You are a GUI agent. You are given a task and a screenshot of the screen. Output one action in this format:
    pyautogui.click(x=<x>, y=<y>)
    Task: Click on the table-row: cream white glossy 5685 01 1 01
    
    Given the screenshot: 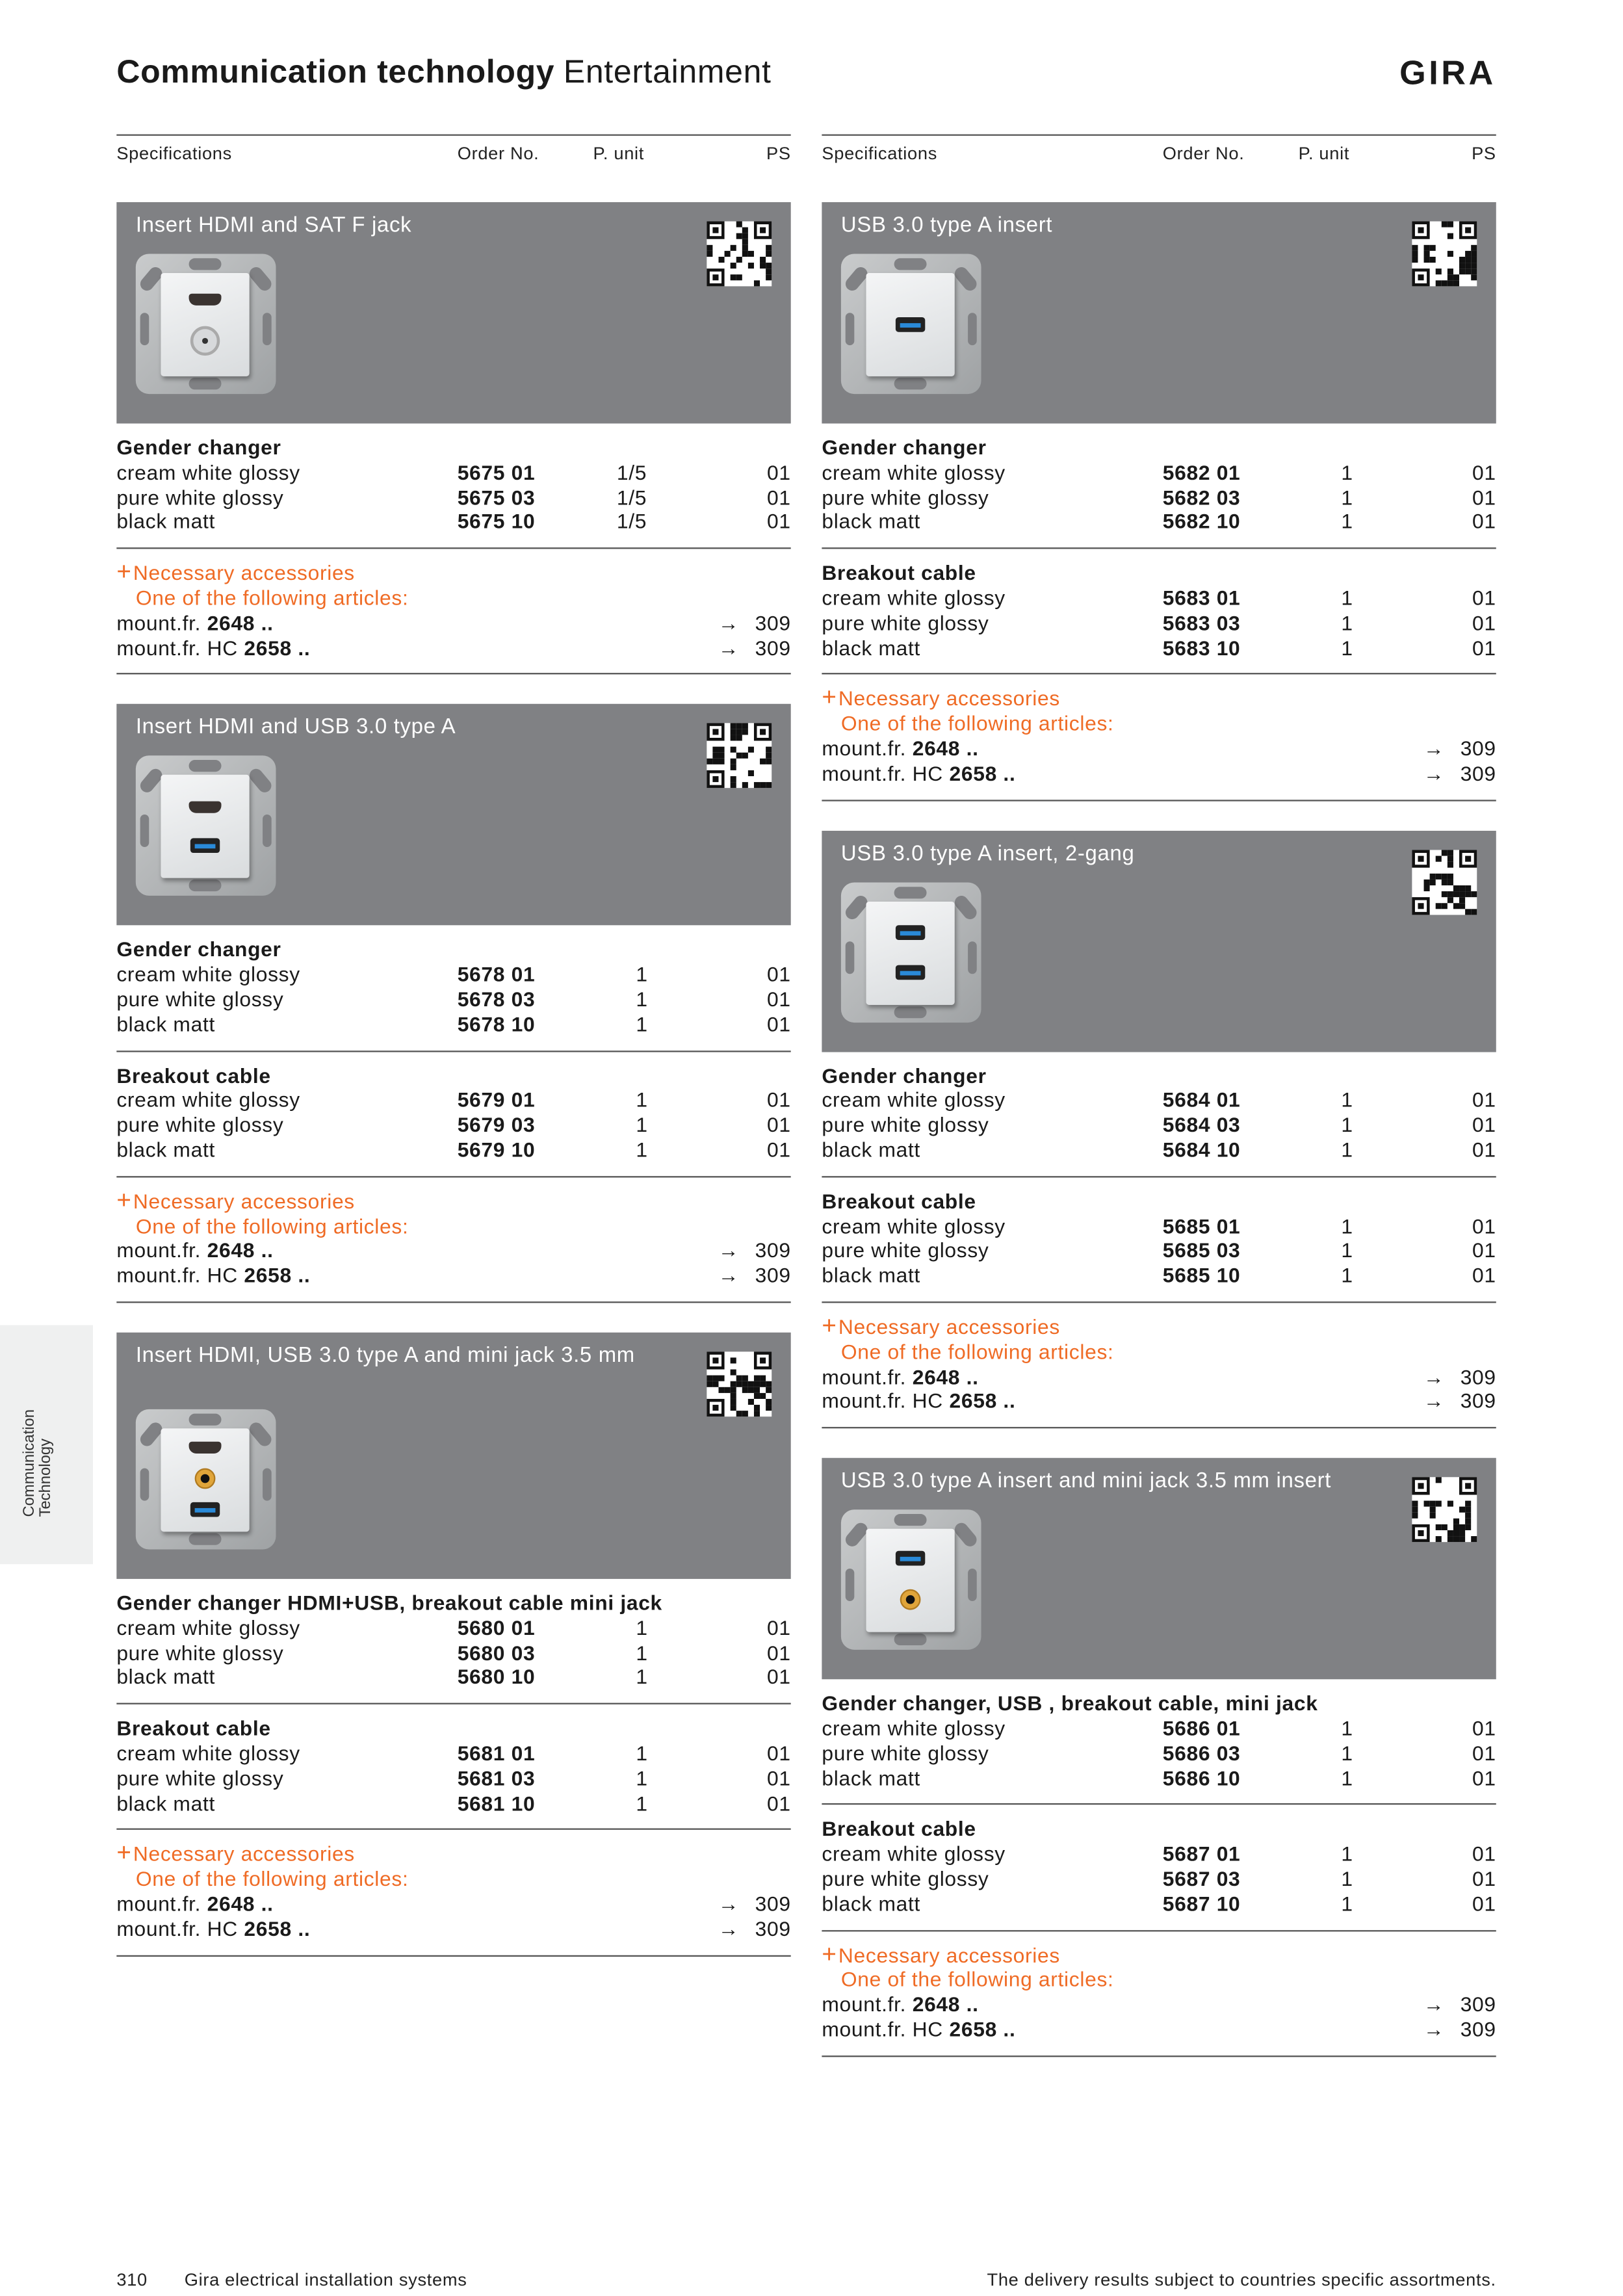 What is the action you would take?
    pyautogui.click(x=1159, y=1226)
    